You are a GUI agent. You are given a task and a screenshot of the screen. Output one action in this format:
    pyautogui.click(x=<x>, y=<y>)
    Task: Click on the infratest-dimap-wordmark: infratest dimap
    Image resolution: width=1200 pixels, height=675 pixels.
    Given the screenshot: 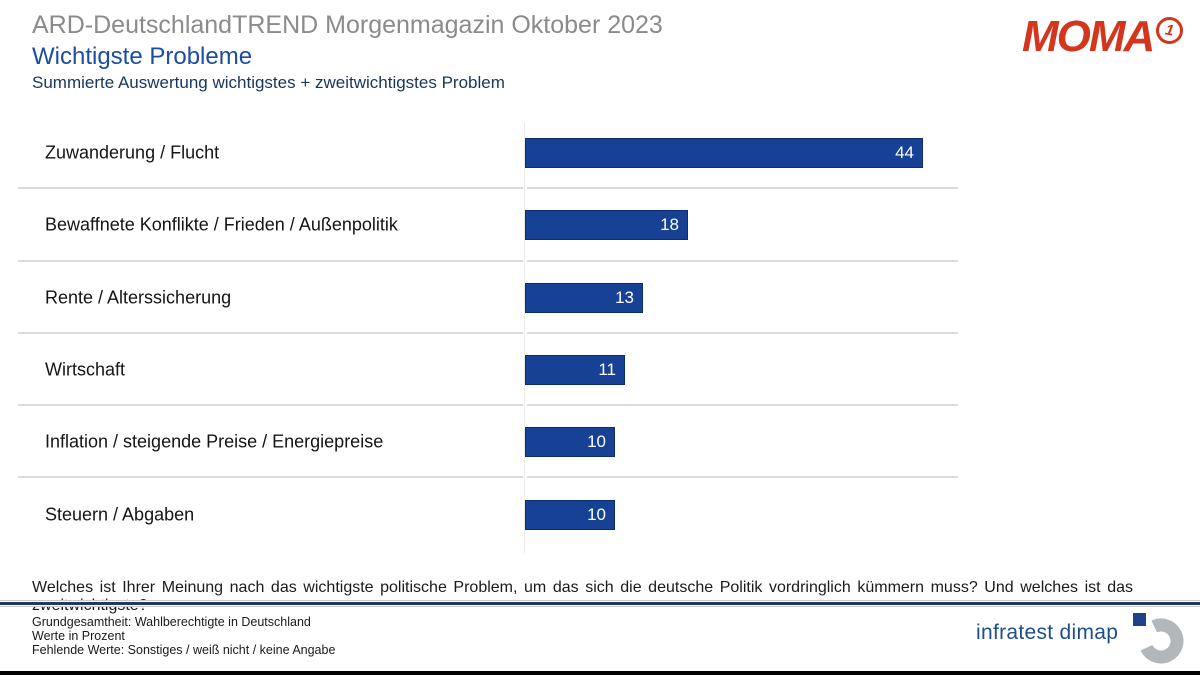 What is the action you would take?
    pyautogui.click(x=1047, y=632)
    